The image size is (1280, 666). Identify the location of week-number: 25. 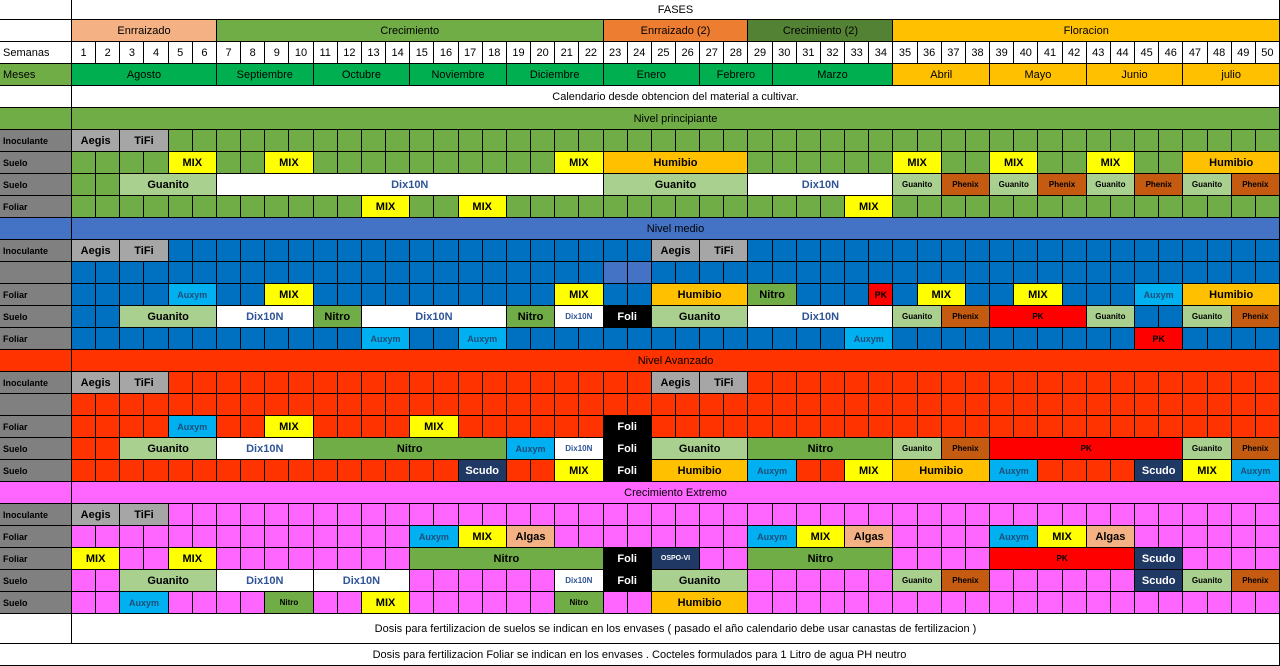
(663, 53).